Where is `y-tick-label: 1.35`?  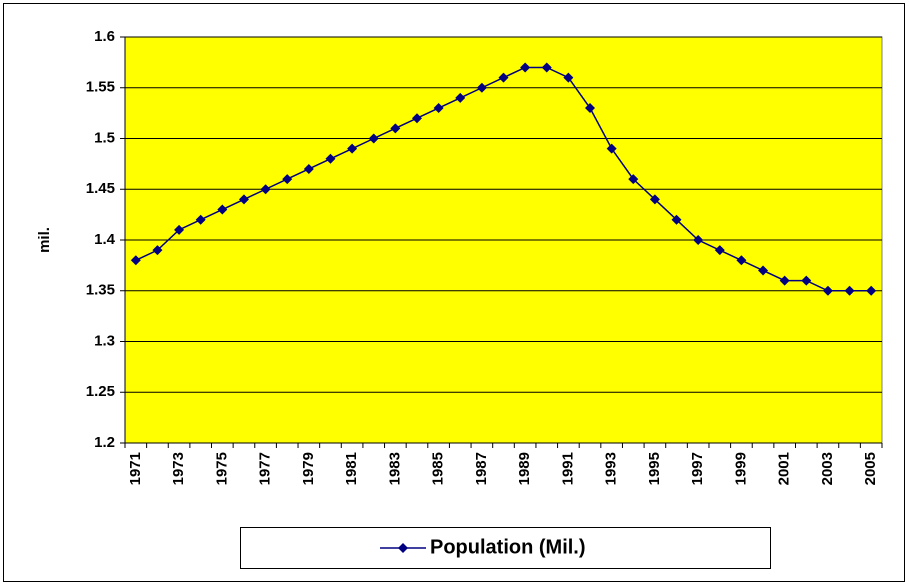 y-tick-label: 1.35 is located at coordinates (100, 290).